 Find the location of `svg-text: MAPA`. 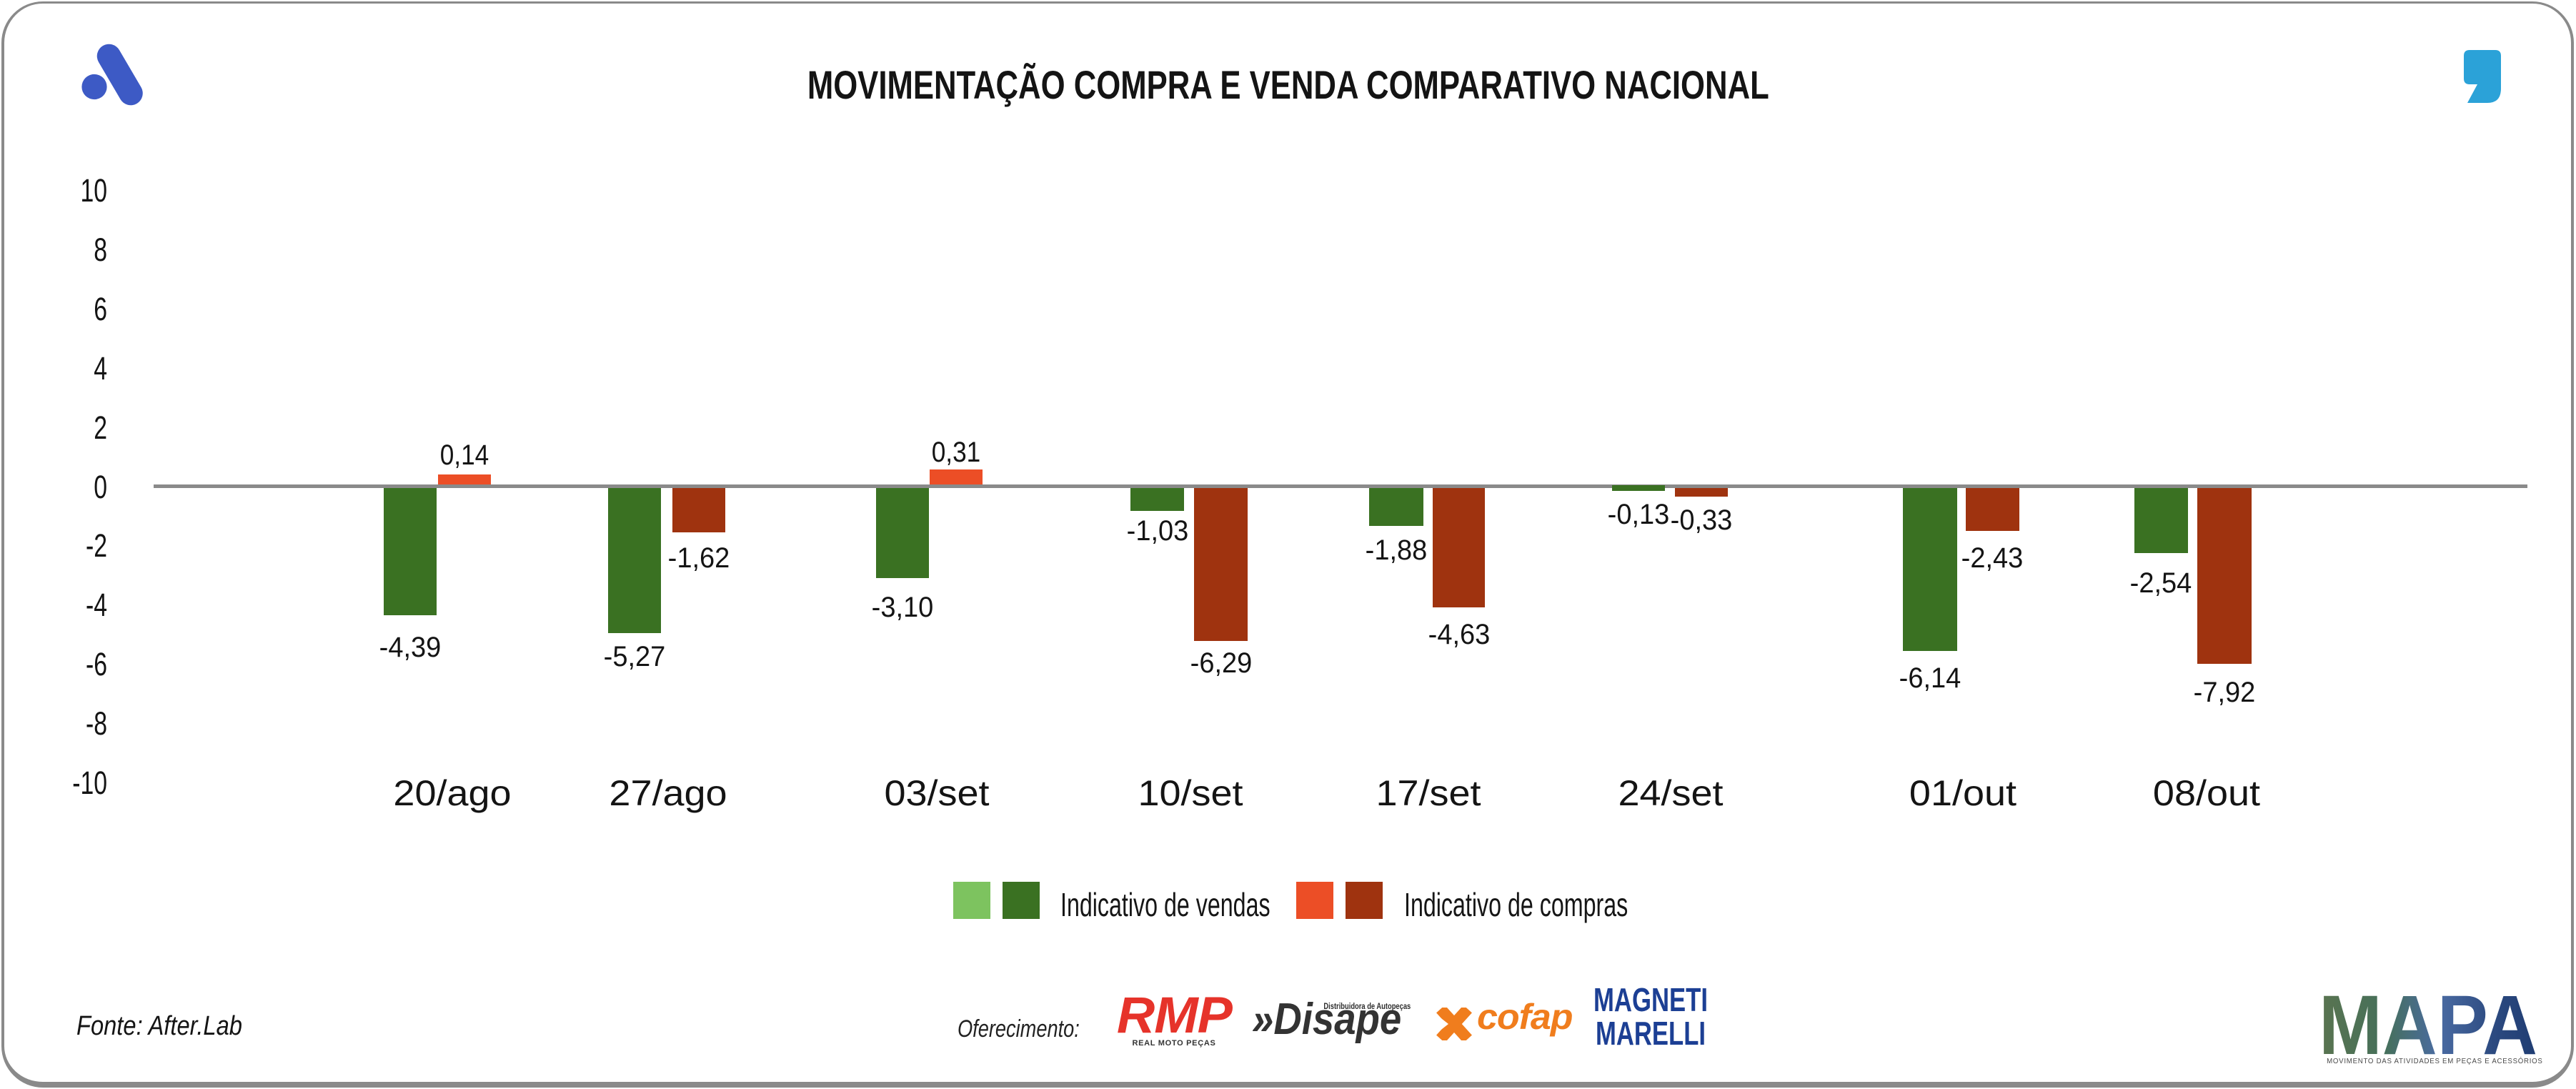

svg-text: MAPA is located at coordinates (2428, 1024).